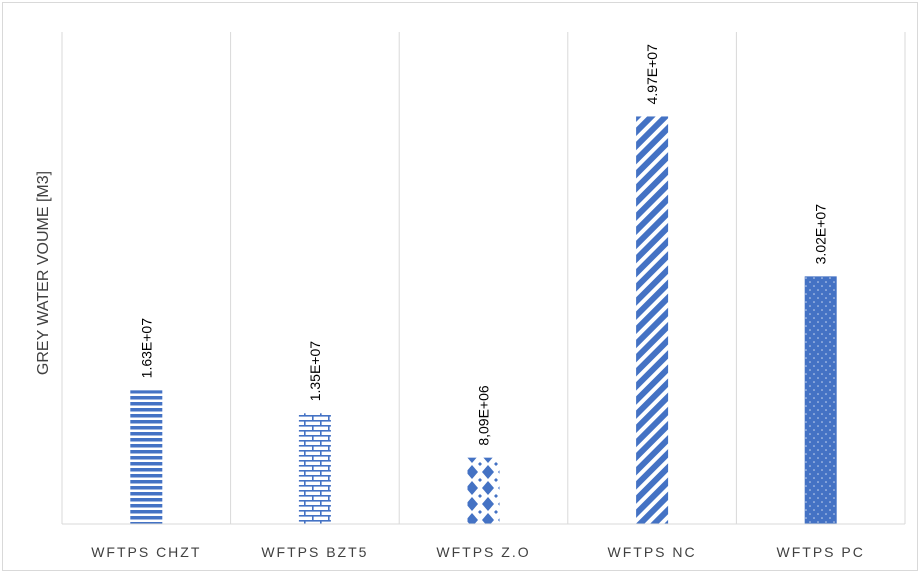  What do you see at coordinates (146, 552) in the screenshot?
I see `x-tick-label-1: WFTPS CHZT` at bounding box center [146, 552].